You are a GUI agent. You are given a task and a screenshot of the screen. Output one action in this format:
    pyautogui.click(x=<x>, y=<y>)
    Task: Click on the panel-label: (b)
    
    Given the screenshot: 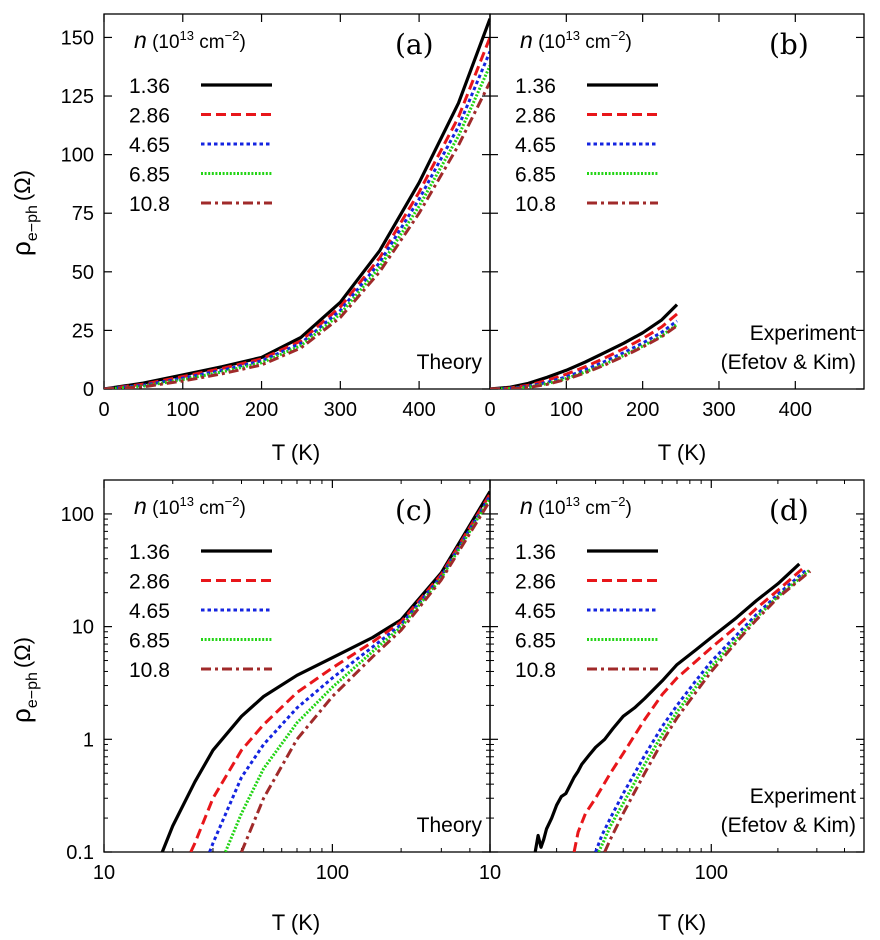 What is the action you would take?
    pyautogui.click(x=789, y=44)
    